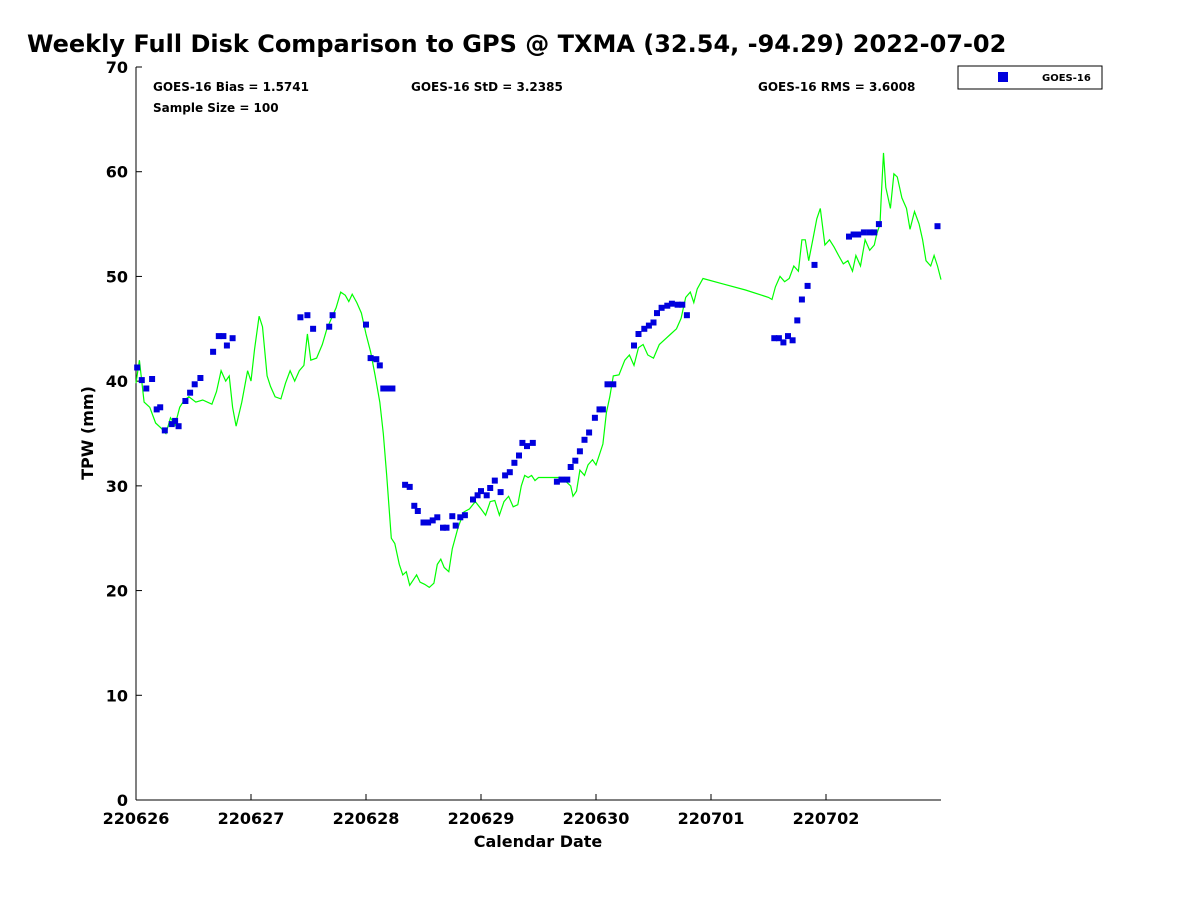 This screenshot has width=1200, height=900. Describe the element at coordinates (87, 433) in the screenshot. I see `y-axis-label: TPW (mm)` at that location.